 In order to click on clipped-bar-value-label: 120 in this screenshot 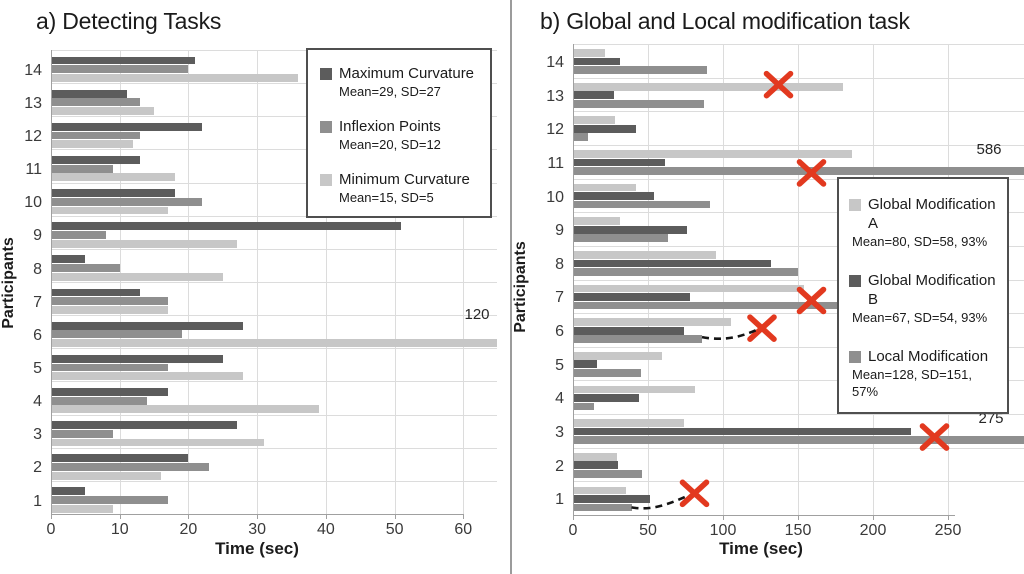, I will do `click(477, 315)`.